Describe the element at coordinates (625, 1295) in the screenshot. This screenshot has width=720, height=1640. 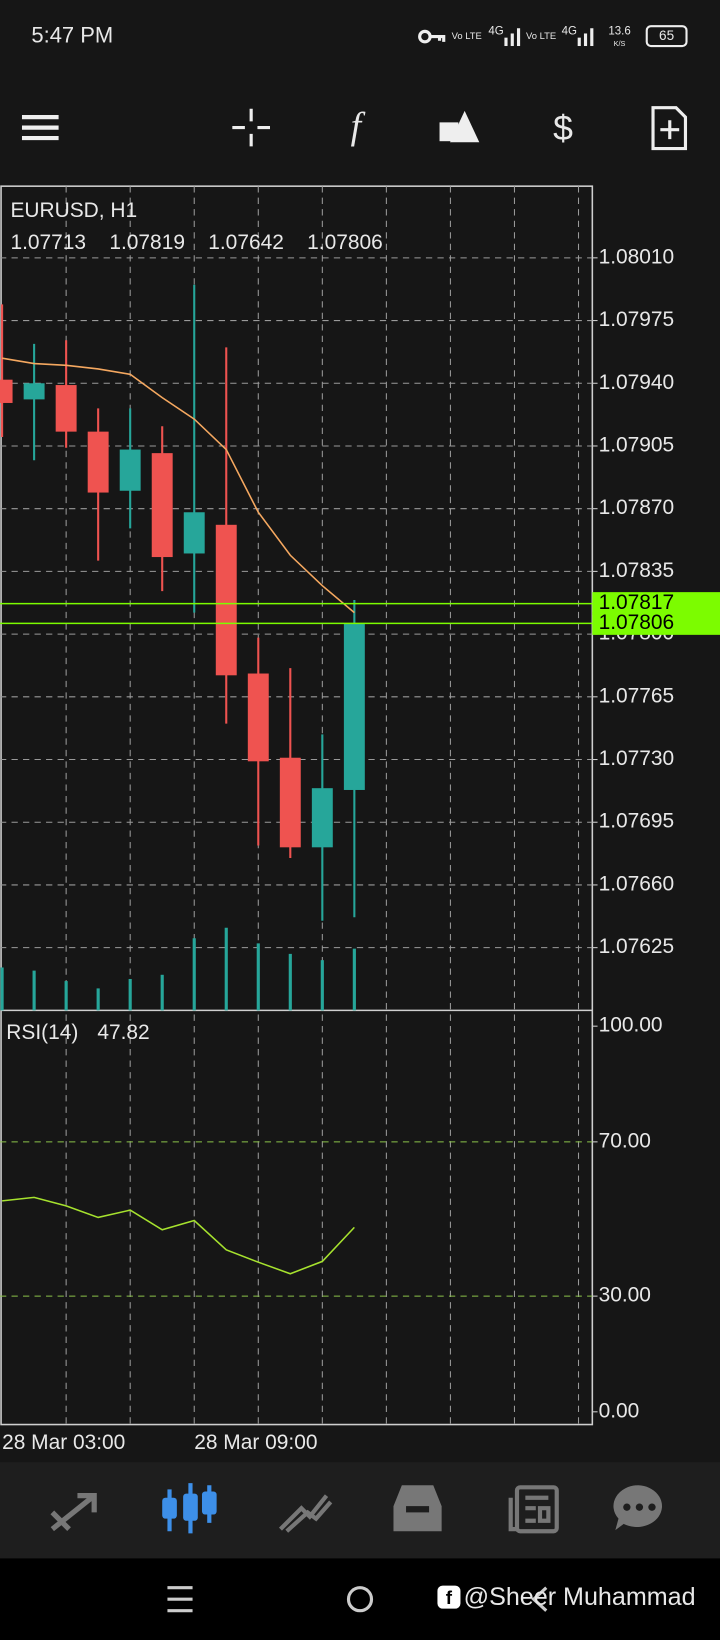
I see `rsi-tick-label: 30.00` at that location.